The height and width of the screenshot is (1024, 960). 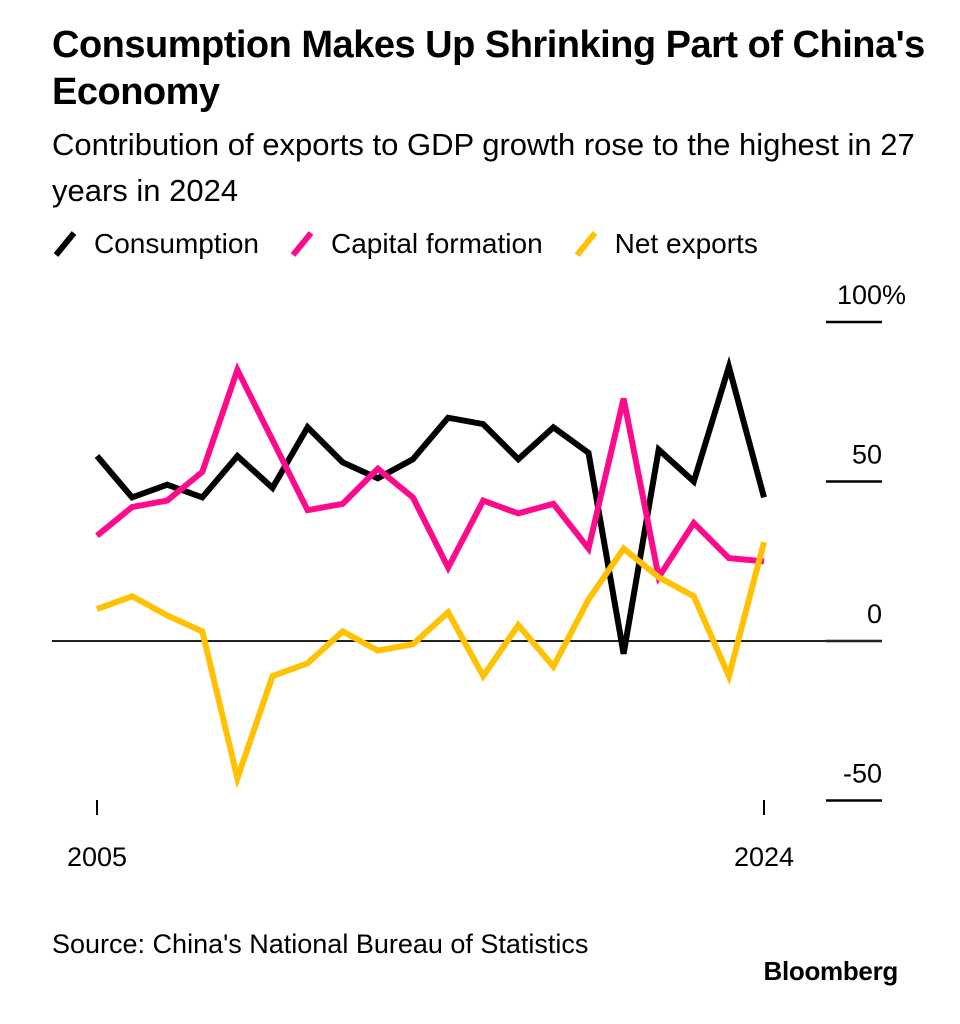 I want to click on legend-label: Consumption, so click(x=176, y=243).